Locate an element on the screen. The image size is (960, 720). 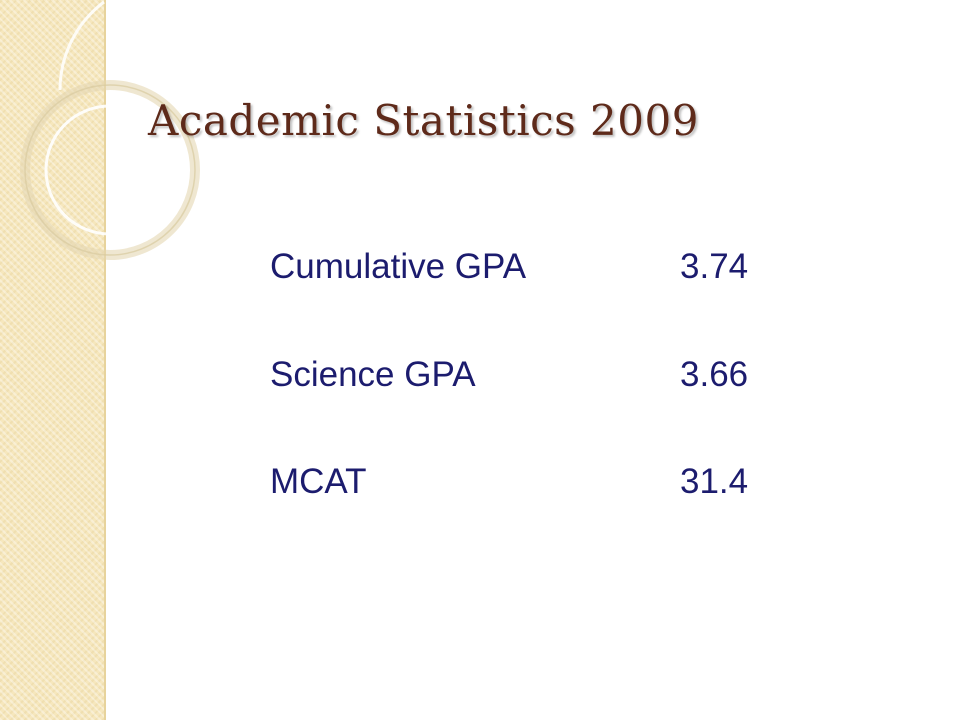
side-strip is located at coordinates (53, 360).